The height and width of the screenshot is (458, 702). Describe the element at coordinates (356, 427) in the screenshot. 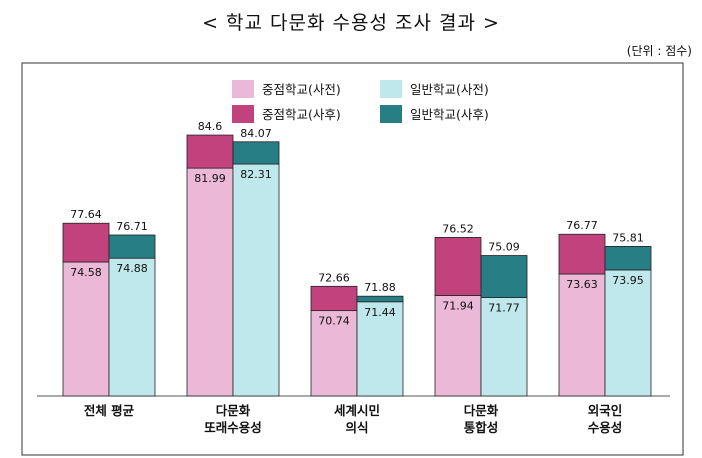

I see `category-label-2-1: 의식` at that location.